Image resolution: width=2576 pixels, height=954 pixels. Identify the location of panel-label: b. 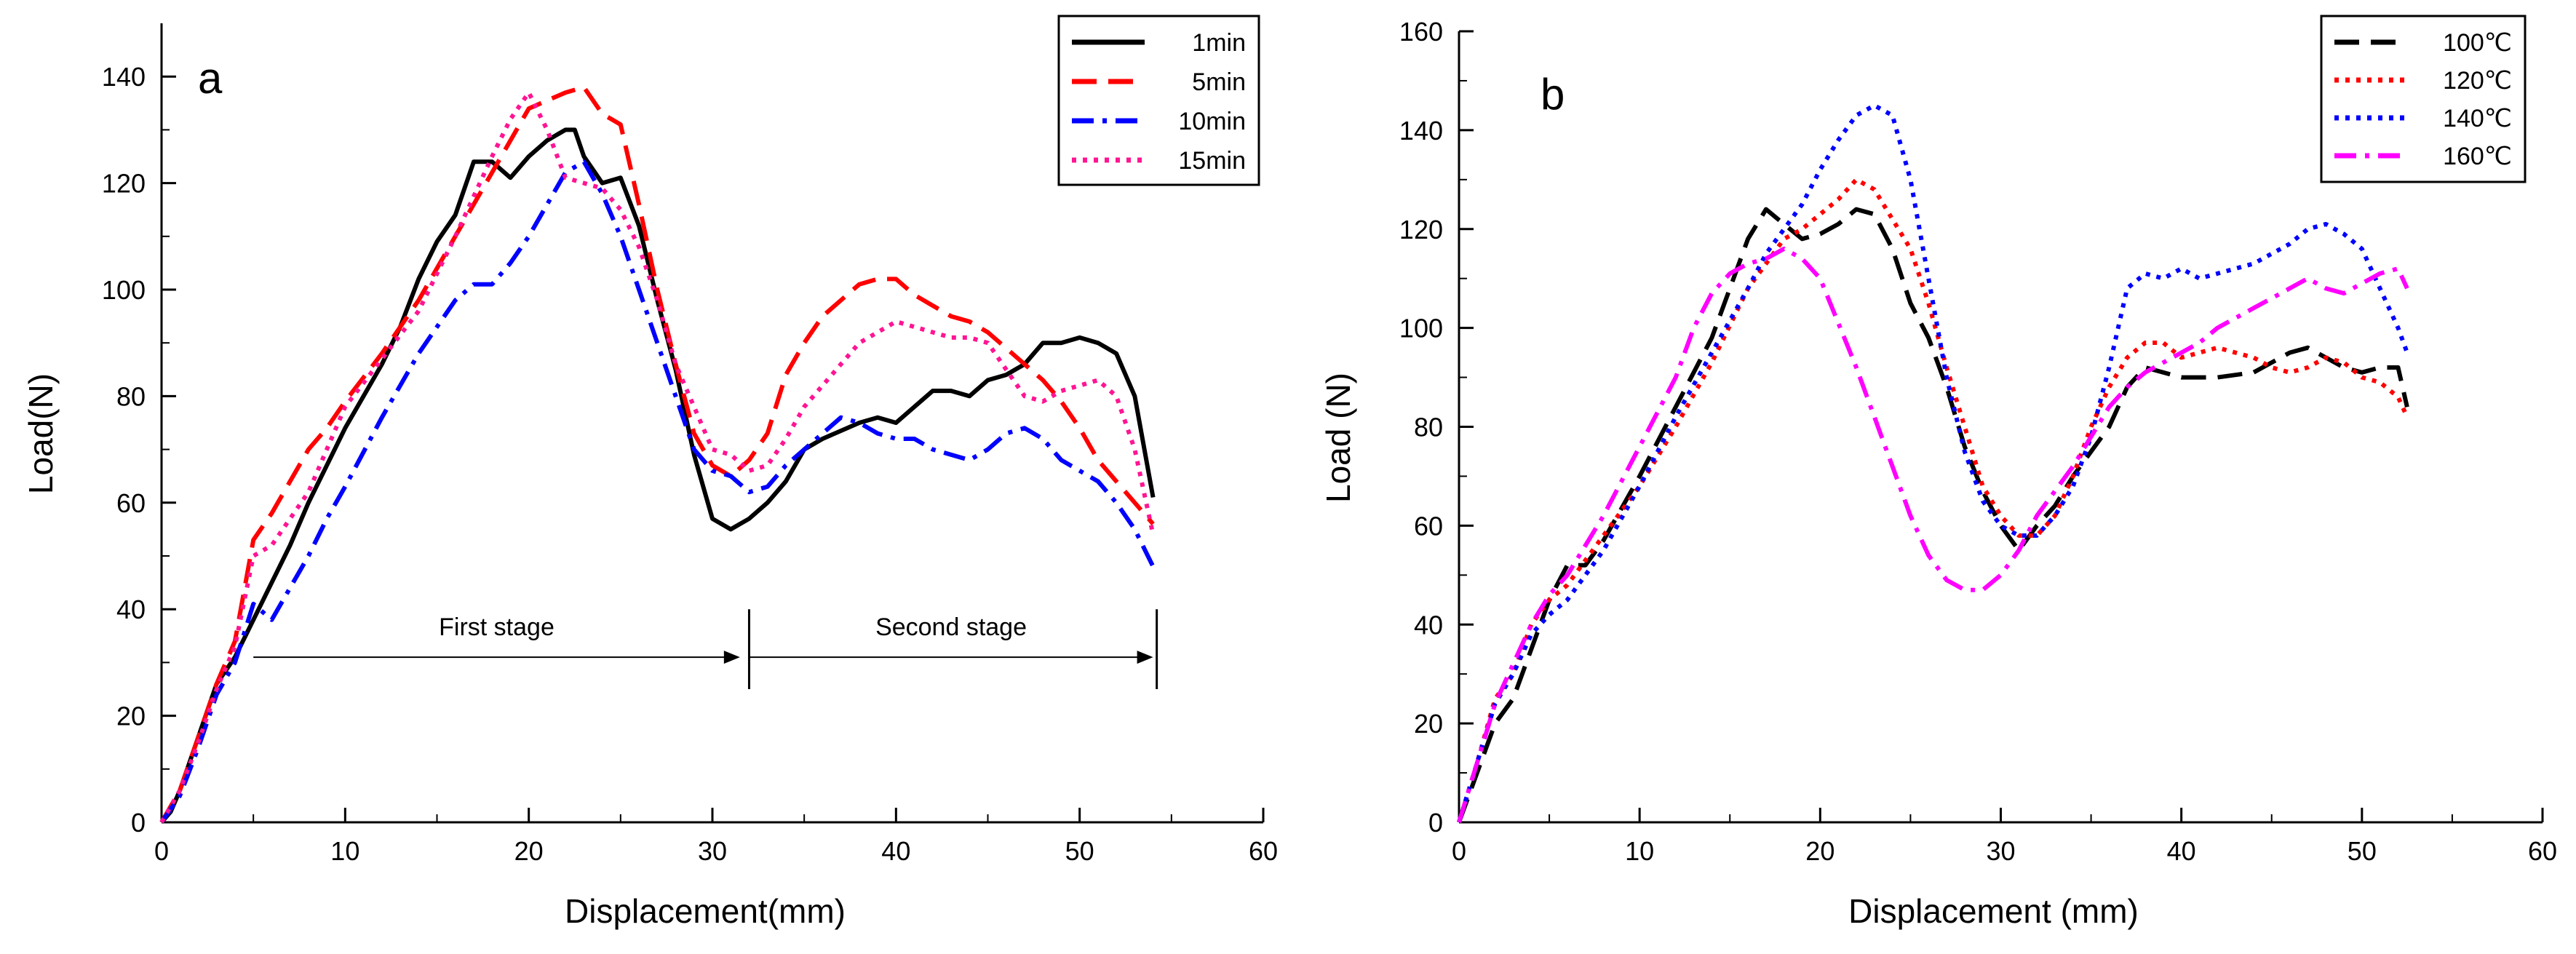
(1553, 94).